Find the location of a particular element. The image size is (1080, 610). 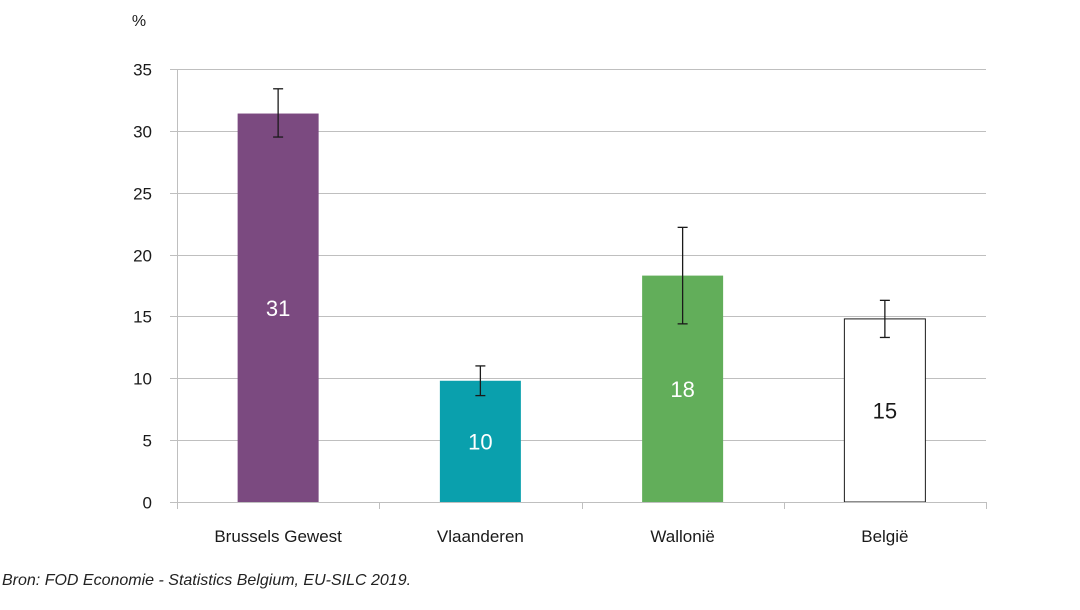

y-tick-label: 25 is located at coordinates (142, 194).